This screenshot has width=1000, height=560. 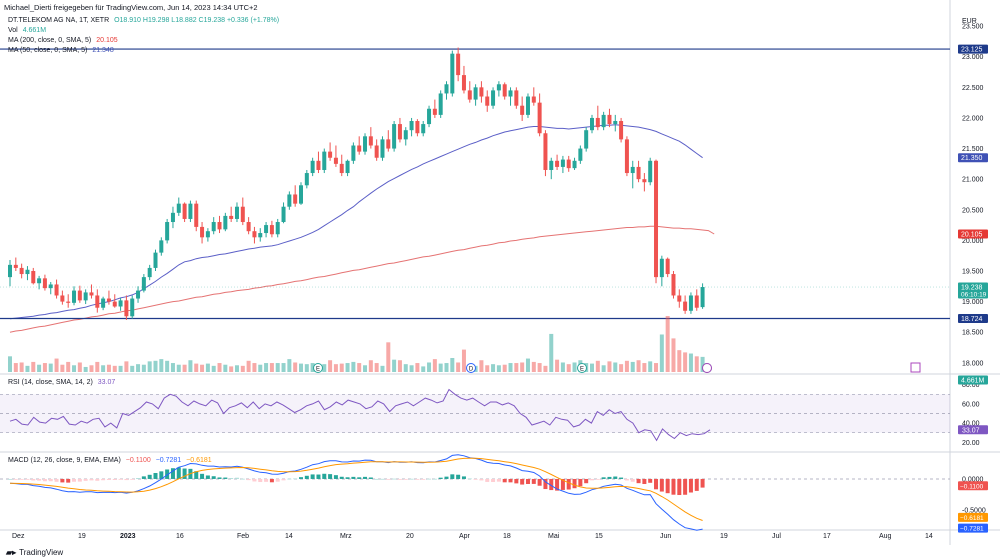 I want to click on volume-legend: Vol 4.661M, so click(x=27, y=30).